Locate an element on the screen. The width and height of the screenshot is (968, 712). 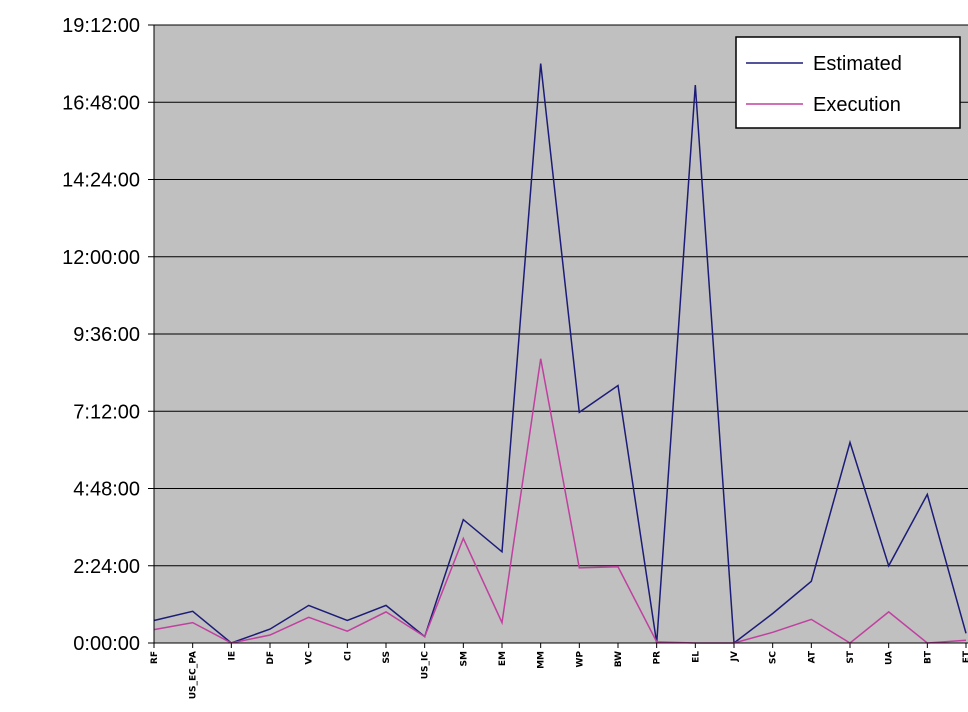
legend-label-estimated: Estimated is located at coordinates (857, 64).